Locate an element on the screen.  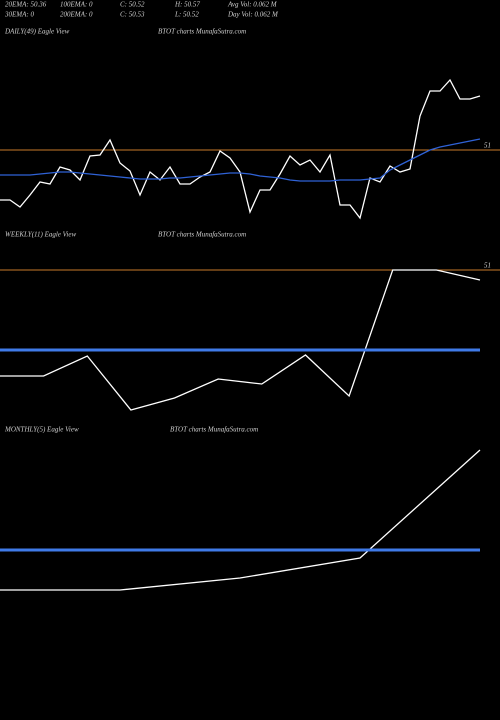
header-stat: 30EMA: 0 is located at coordinates (19, 15).